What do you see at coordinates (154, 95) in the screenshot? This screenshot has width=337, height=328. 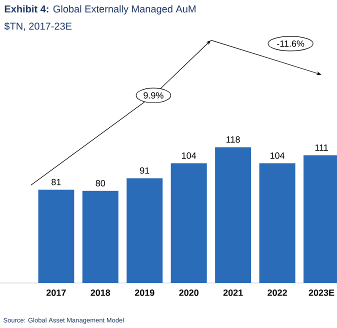 I see `text: 9.9%` at bounding box center [154, 95].